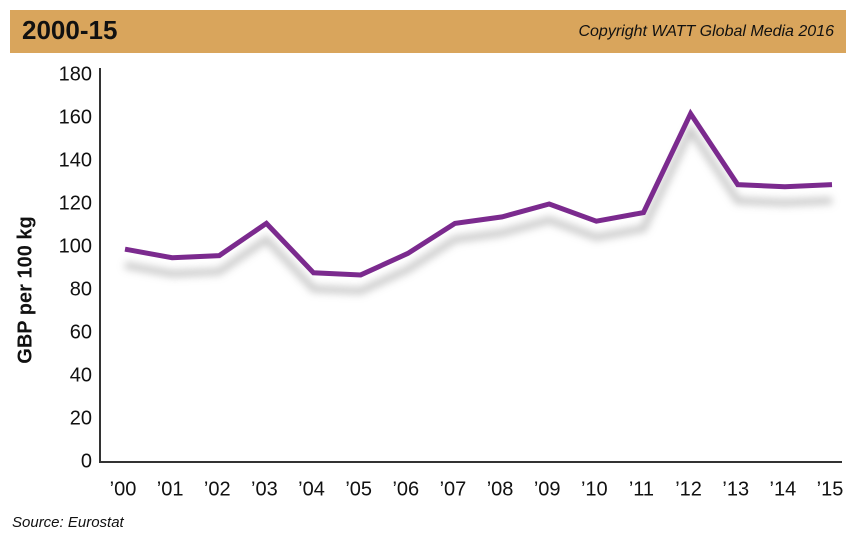 This screenshot has height=551, width=846. I want to click on chart-title: 2000-15, so click(69, 30).